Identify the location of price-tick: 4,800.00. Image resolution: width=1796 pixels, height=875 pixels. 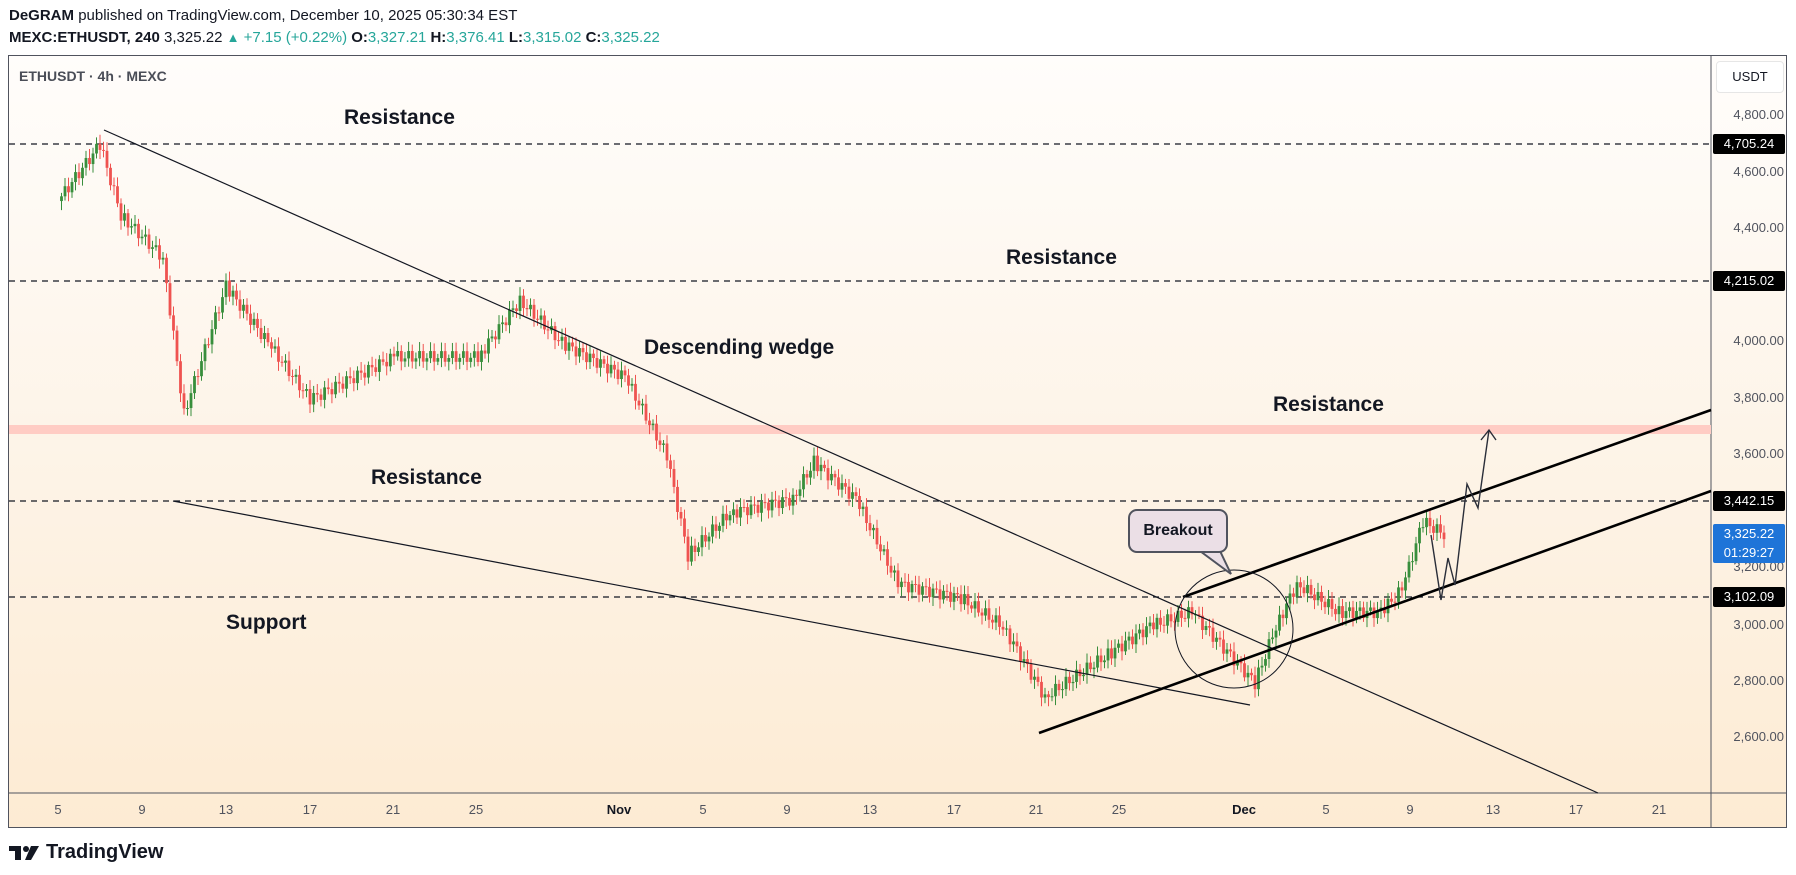
(1758, 114).